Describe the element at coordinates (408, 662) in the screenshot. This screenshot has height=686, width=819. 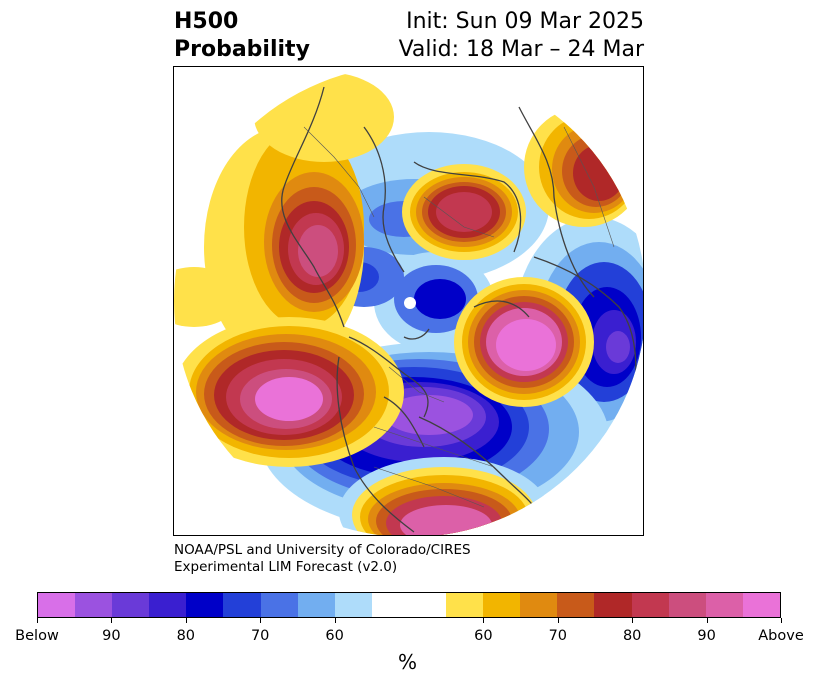
I see `colorbar-unit-label: %` at that location.